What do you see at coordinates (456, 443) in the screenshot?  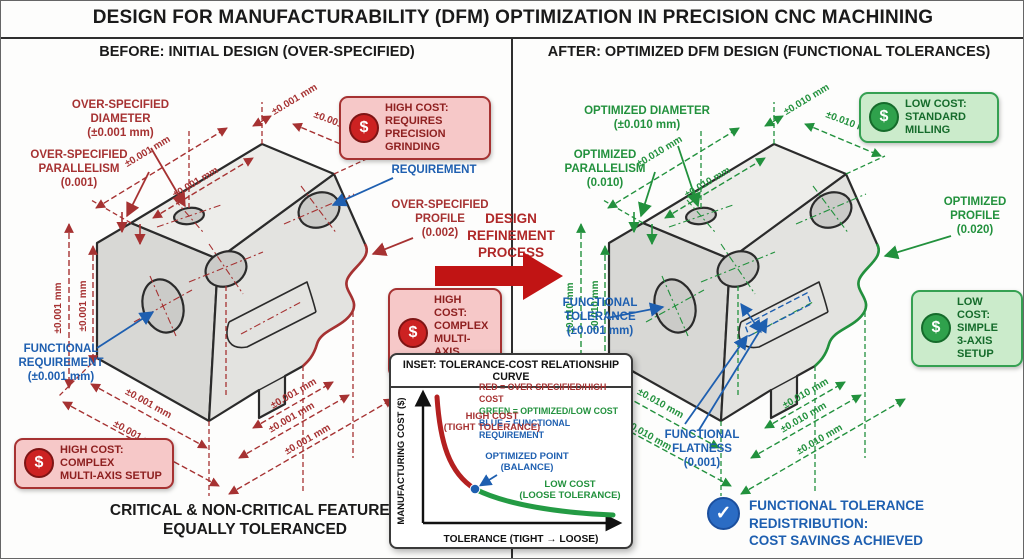 I see `high-cost-curve` at bounding box center [456, 443].